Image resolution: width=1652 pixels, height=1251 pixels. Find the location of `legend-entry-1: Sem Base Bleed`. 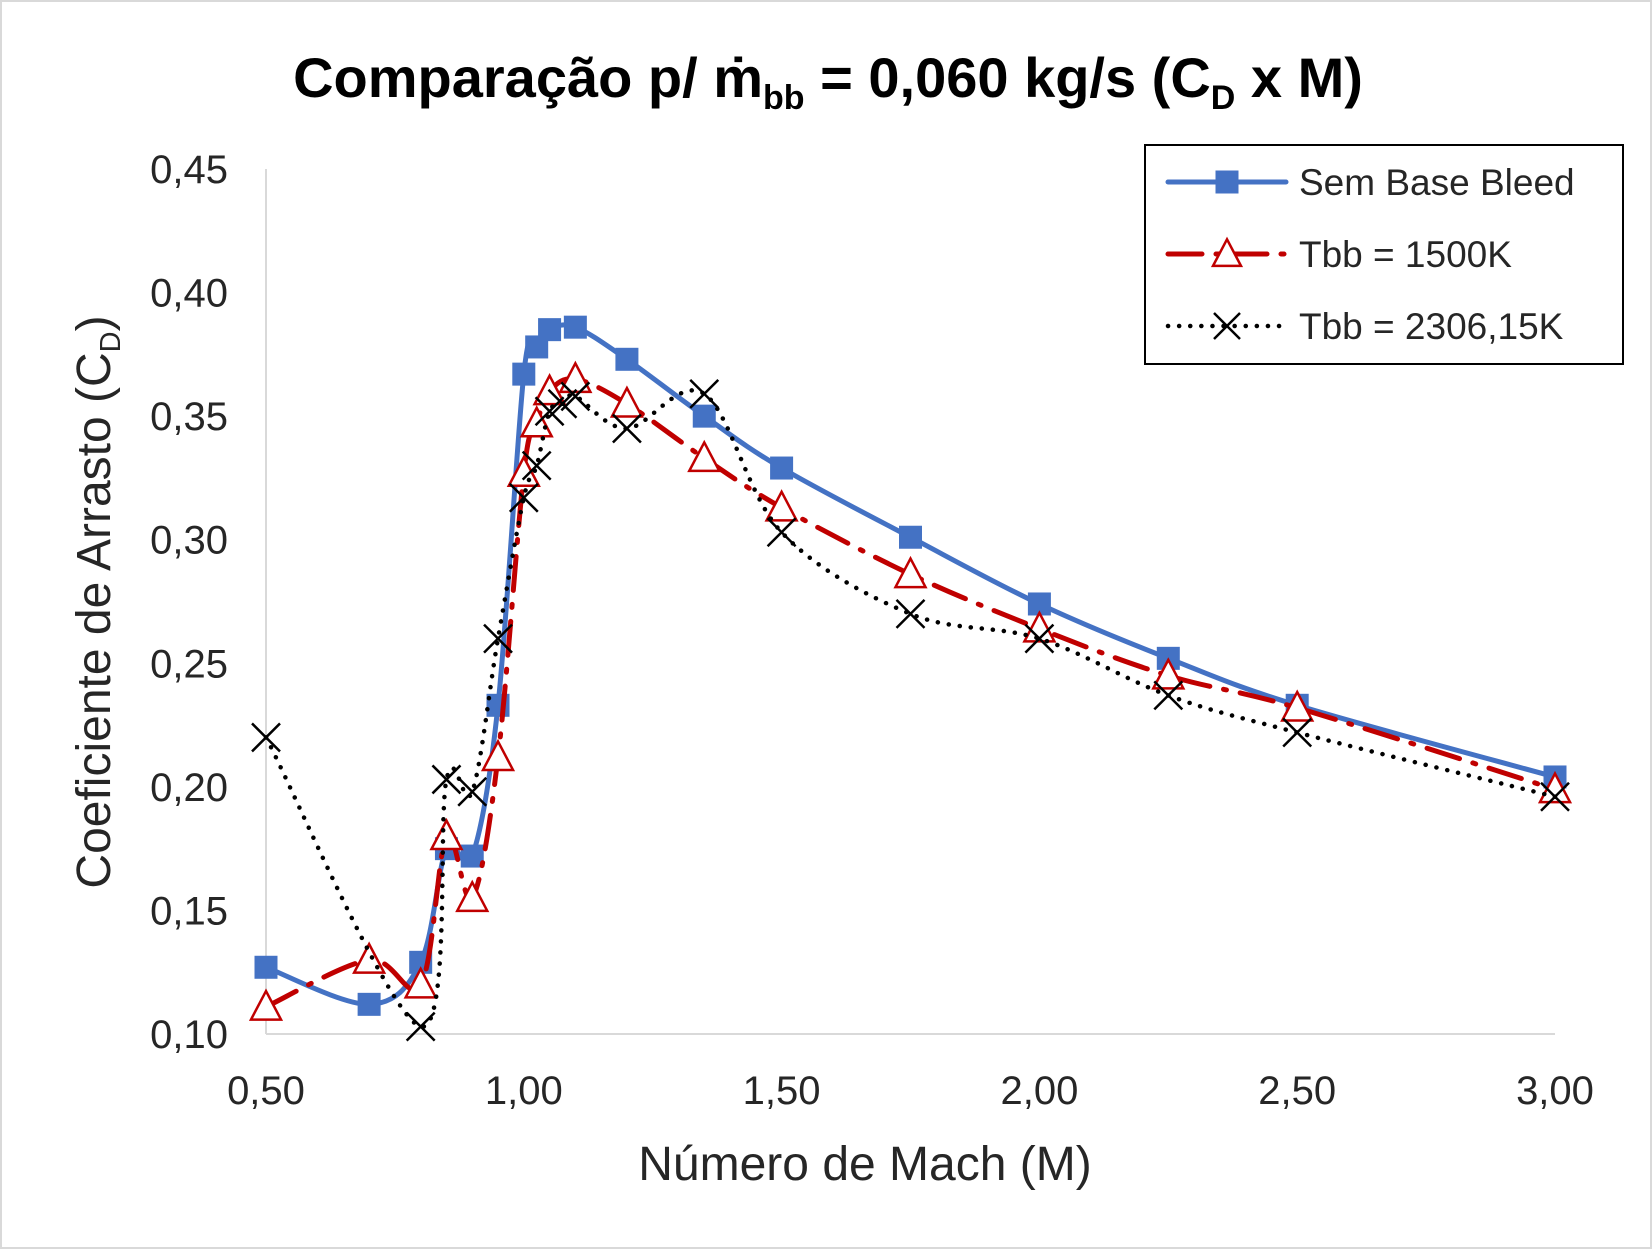

legend-entry-1: Sem Base Bleed is located at coordinates (1370, 182).